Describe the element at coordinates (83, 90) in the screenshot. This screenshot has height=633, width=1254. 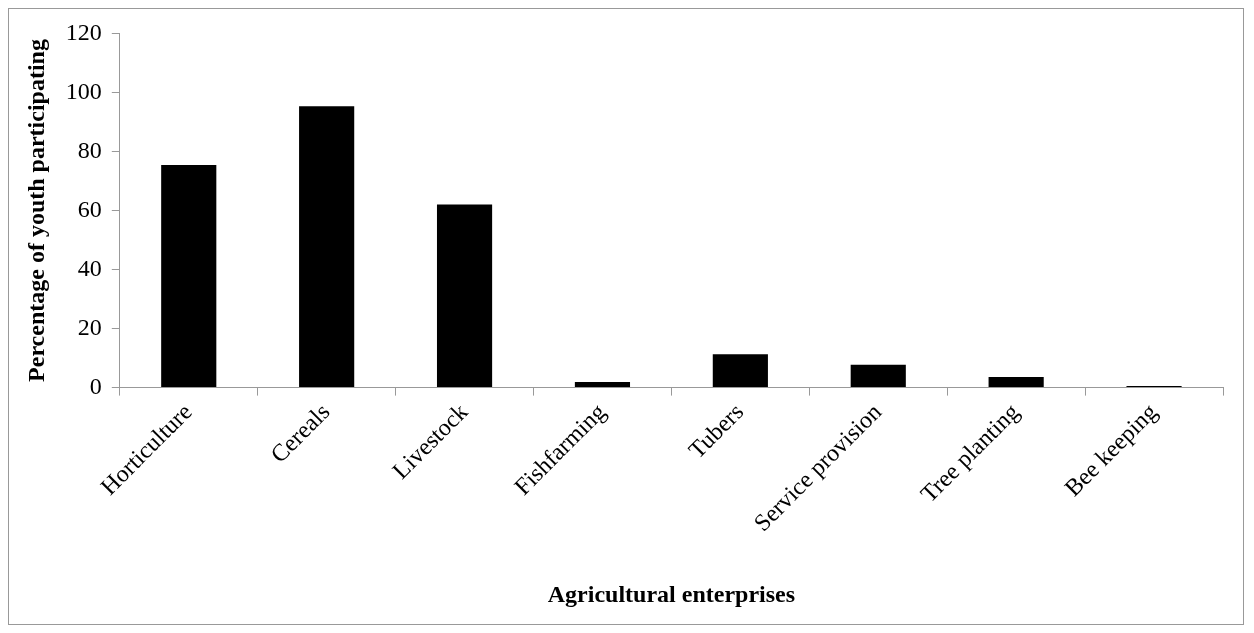
I see `y-tick-label: 100` at that location.